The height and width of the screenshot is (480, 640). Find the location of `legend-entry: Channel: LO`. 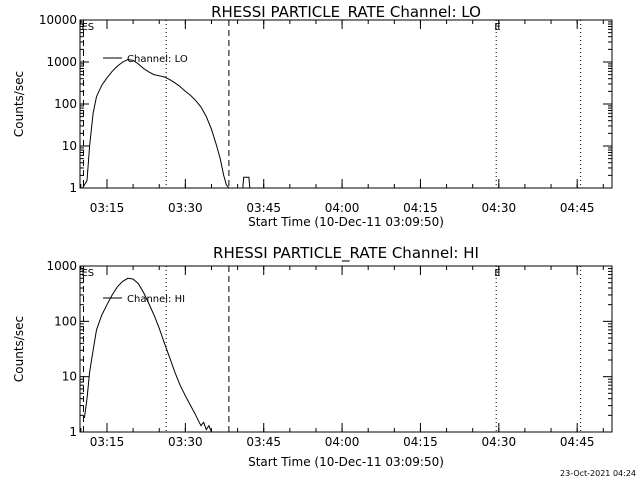

legend-entry: Channel: LO is located at coordinates (157, 59).